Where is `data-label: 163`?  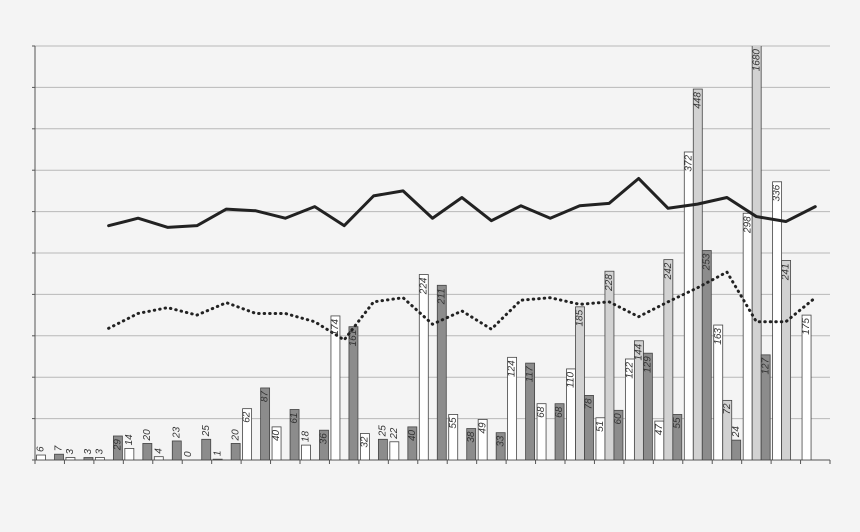 data-label: 163 is located at coordinates (718, 336).